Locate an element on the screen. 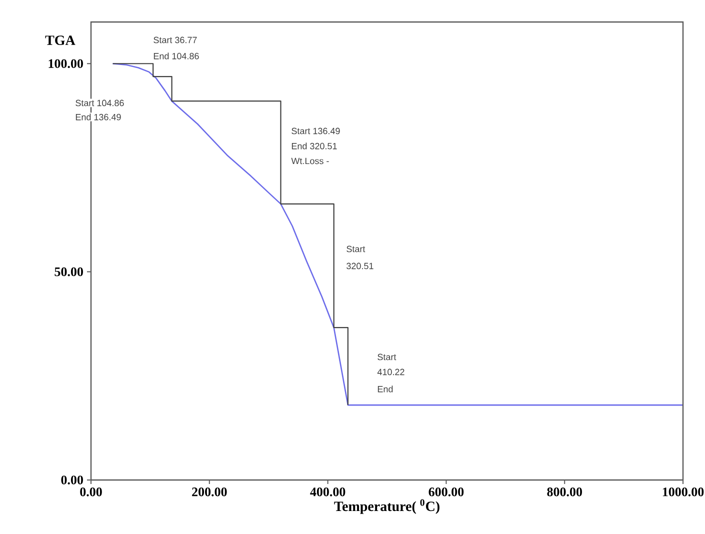 This screenshot has width=705, height=534. x-tick-label: 0.00 is located at coordinates (91, 492).